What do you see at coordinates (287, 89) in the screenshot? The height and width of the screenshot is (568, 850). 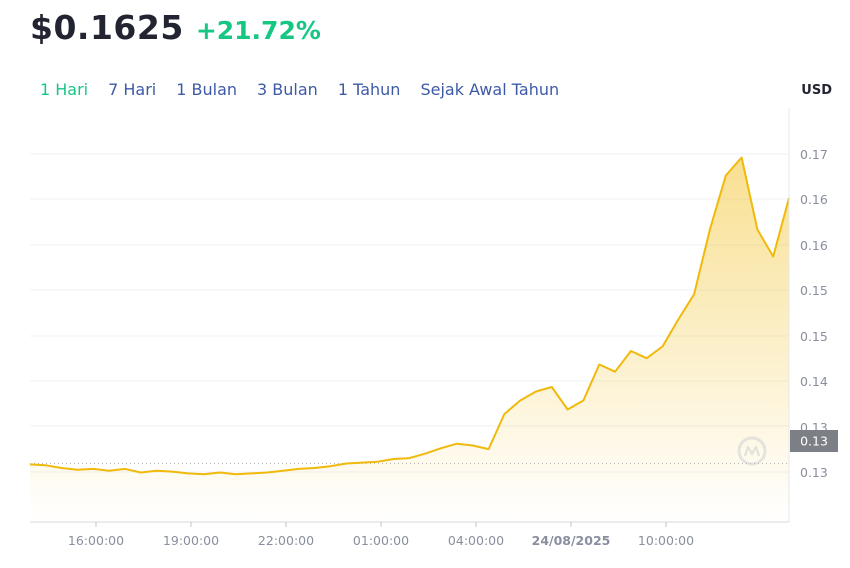 I see `tab-3-months: 3 Bulan` at bounding box center [287, 89].